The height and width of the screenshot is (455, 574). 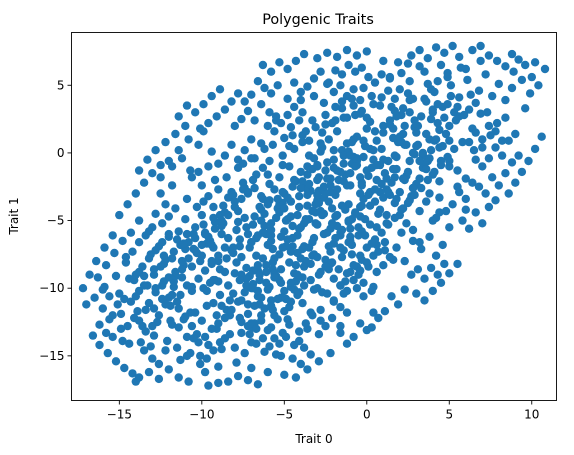 I want to click on x-tick-label: −15, so click(x=119, y=415).